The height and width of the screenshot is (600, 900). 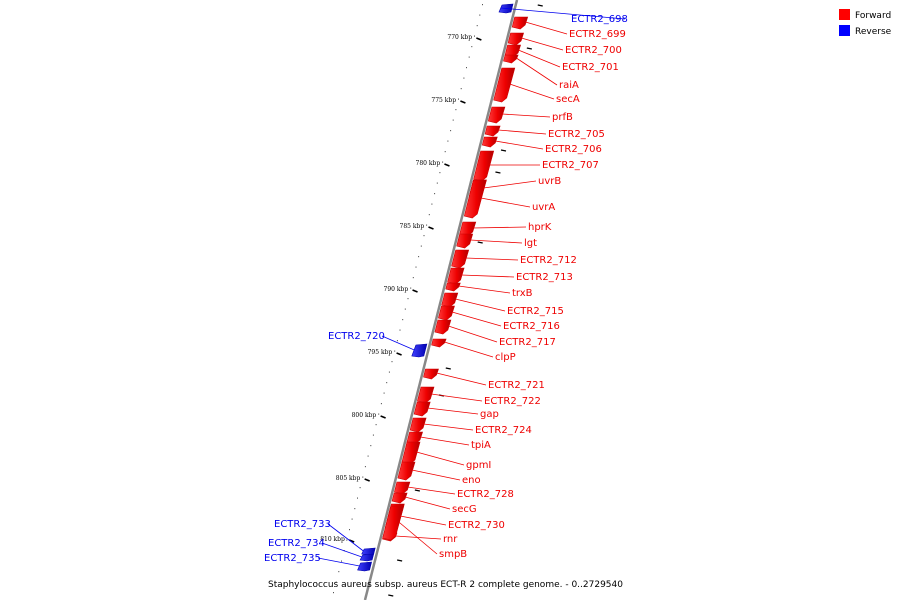 I want to click on gene-label: ECTR2_735, so click(x=292, y=558).